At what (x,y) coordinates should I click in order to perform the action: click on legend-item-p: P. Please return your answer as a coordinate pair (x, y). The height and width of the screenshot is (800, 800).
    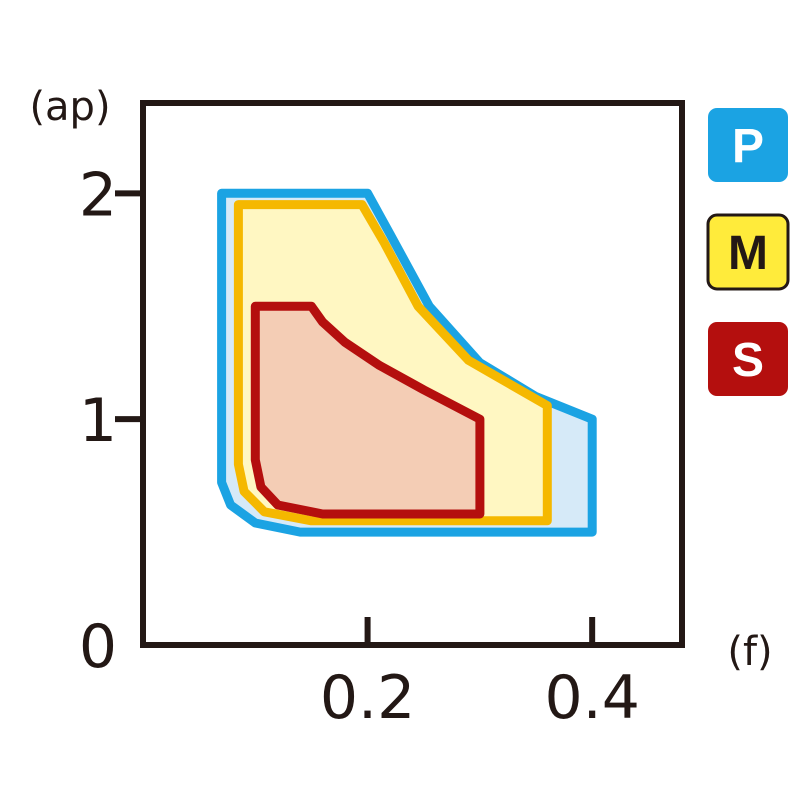
    Looking at the image, I should click on (748, 145).